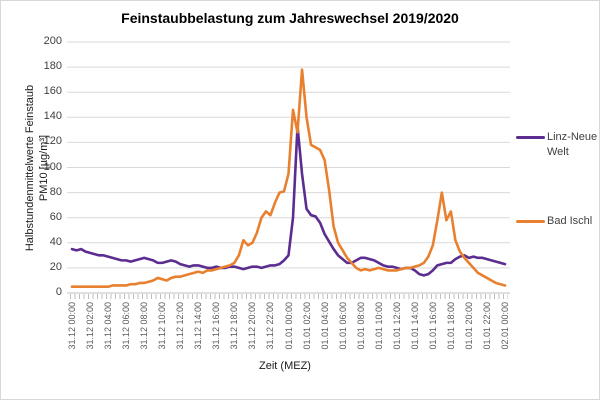  I want to click on y-tick-label: 140, so click(52, 116).